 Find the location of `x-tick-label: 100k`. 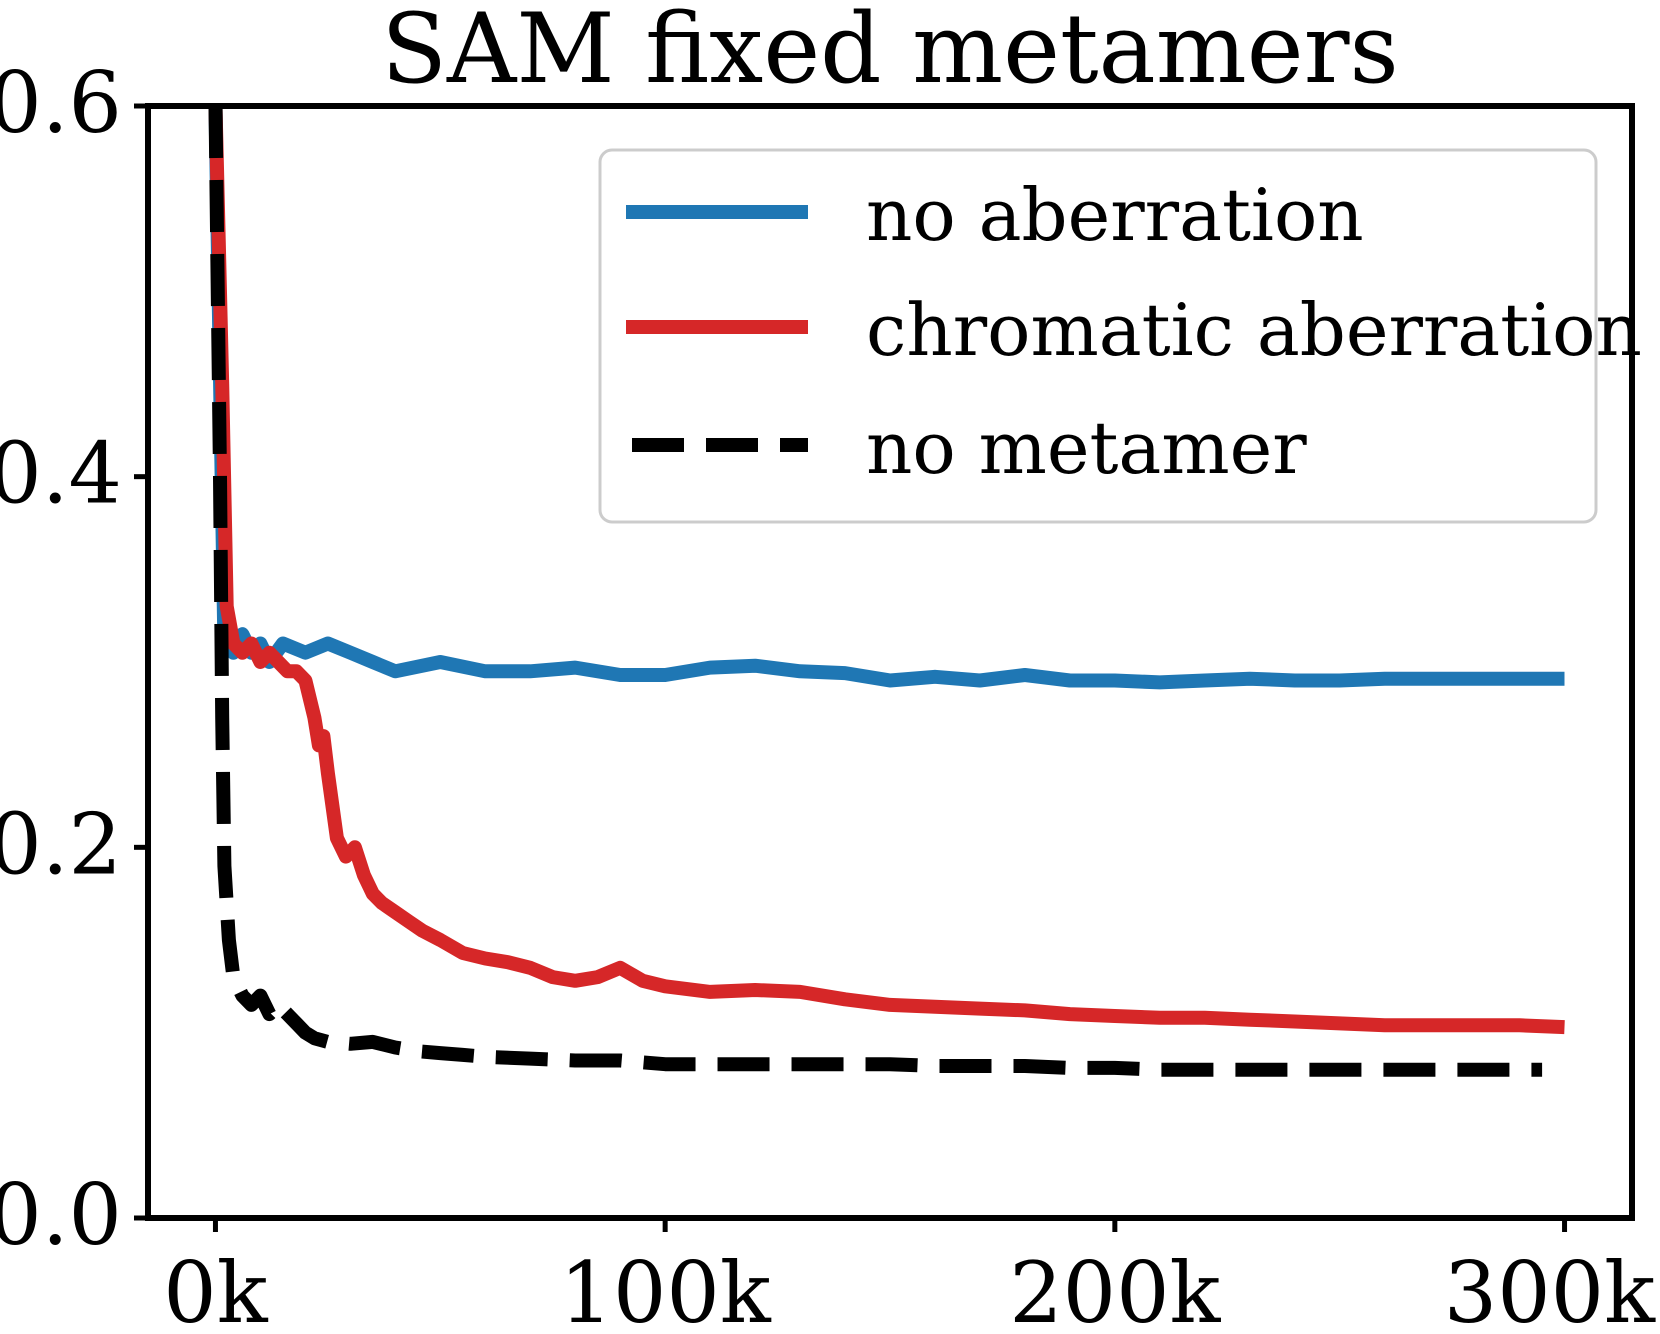

x-tick-label: 100k is located at coordinates (666, 1289).